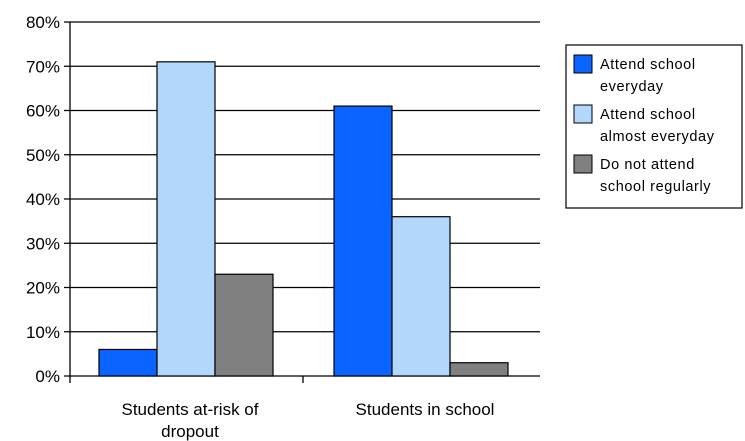 The width and height of the screenshot is (745, 441). What do you see at coordinates (43, 155) in the screenshot?
I see `y-tick-label: 50%` at bounding box center [43, 155].